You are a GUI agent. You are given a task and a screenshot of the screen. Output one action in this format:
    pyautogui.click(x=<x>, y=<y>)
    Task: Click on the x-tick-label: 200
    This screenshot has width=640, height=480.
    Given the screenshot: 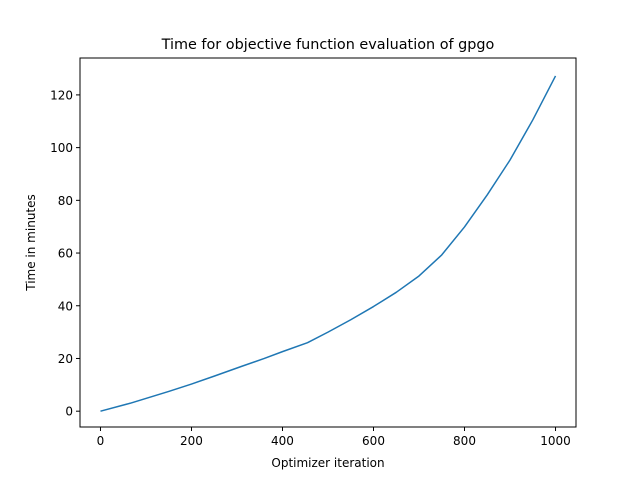 What is the action you would take?
    pyautogui.click(x=191, y=441)
    